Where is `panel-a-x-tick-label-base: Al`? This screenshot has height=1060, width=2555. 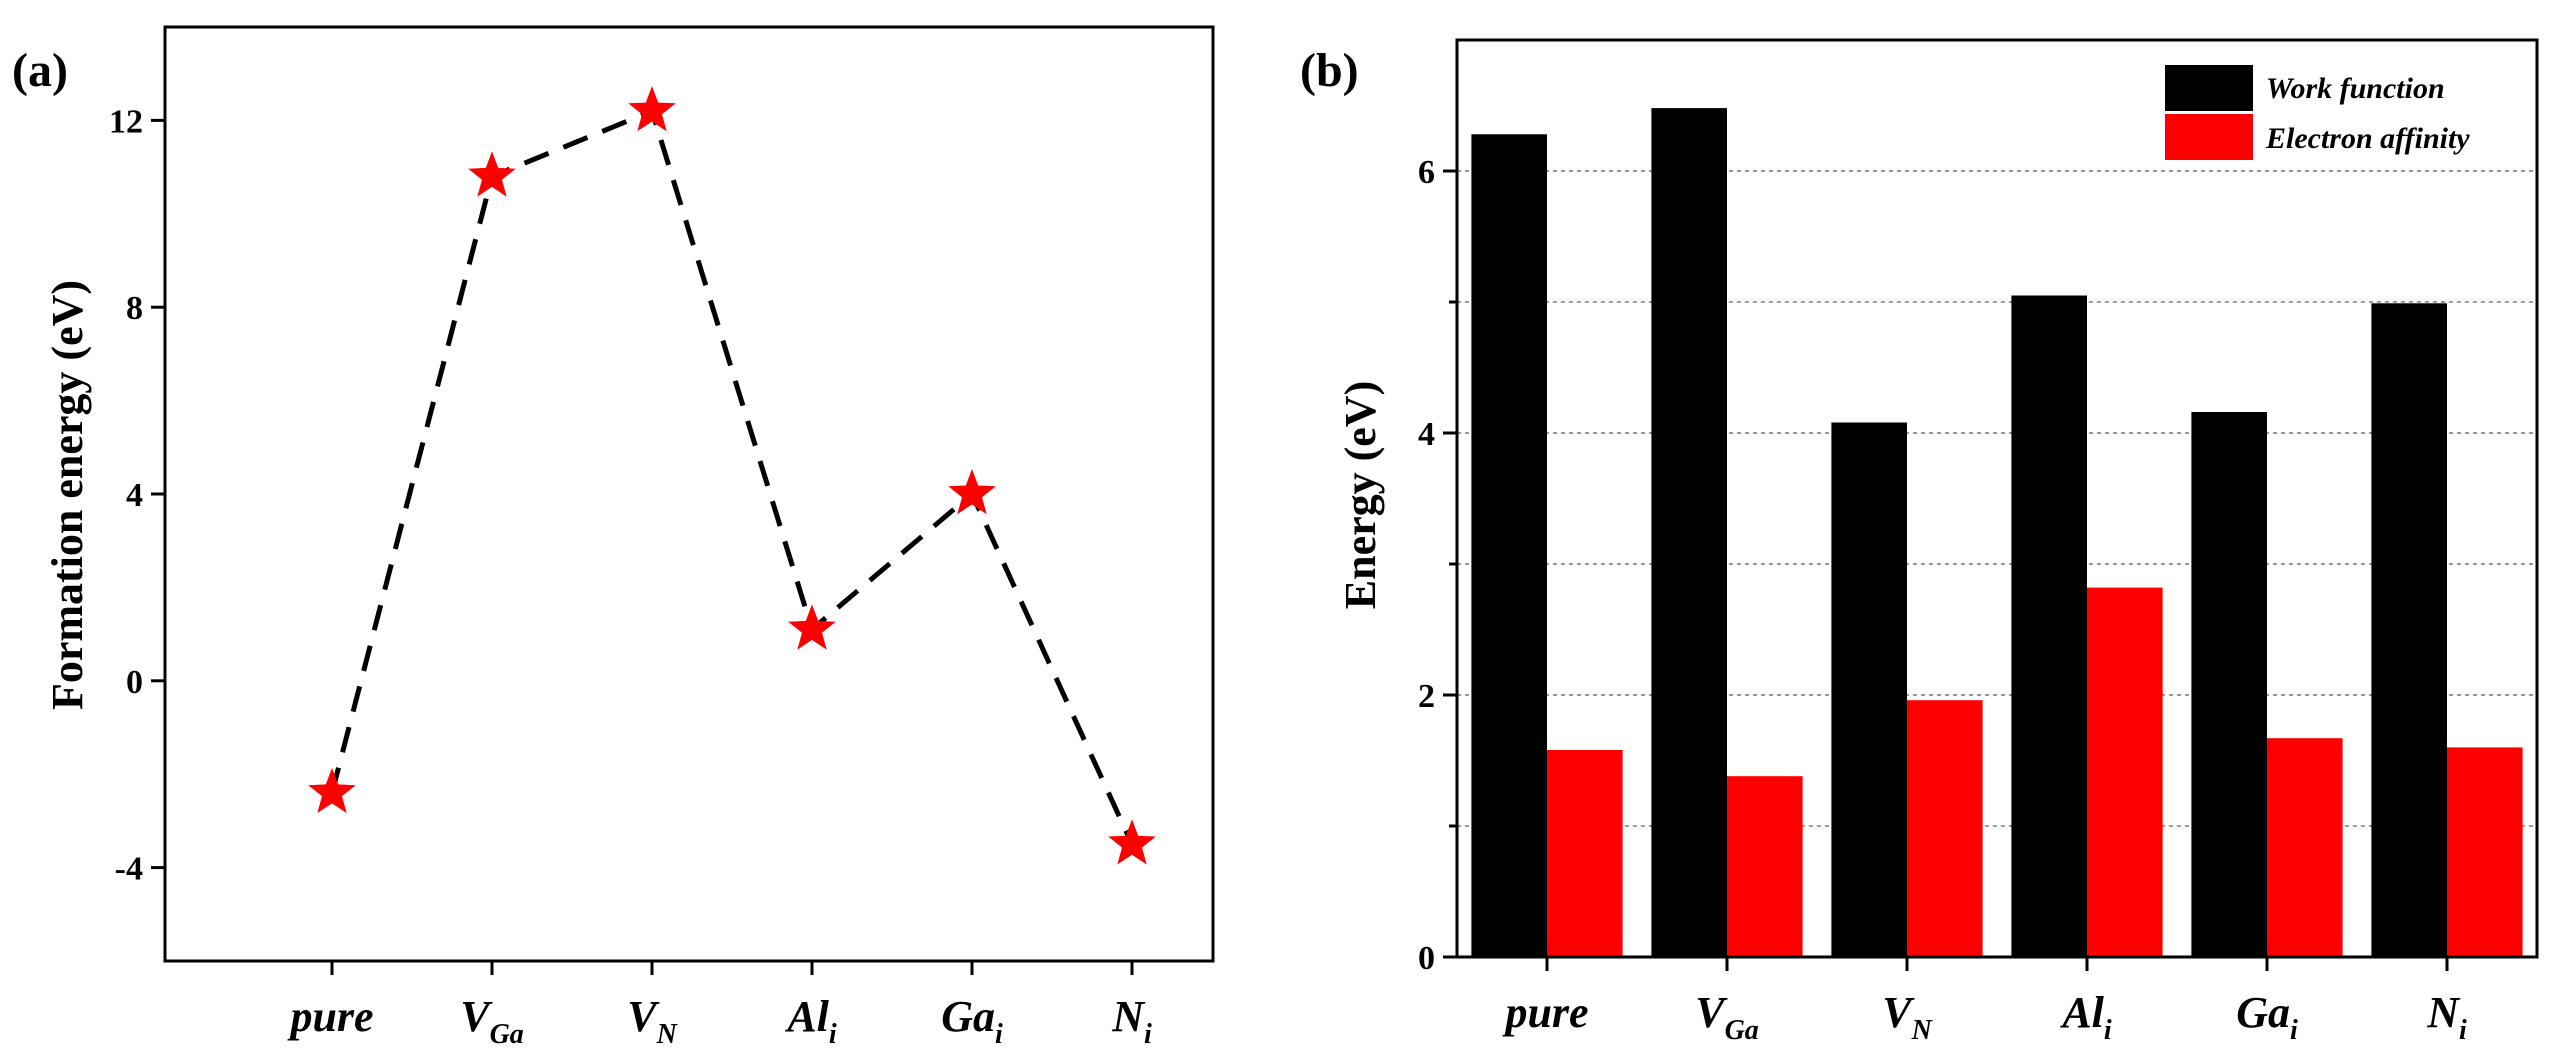
panel-a-x-tick-label-base: Al is located at coordinates (806, 1016).